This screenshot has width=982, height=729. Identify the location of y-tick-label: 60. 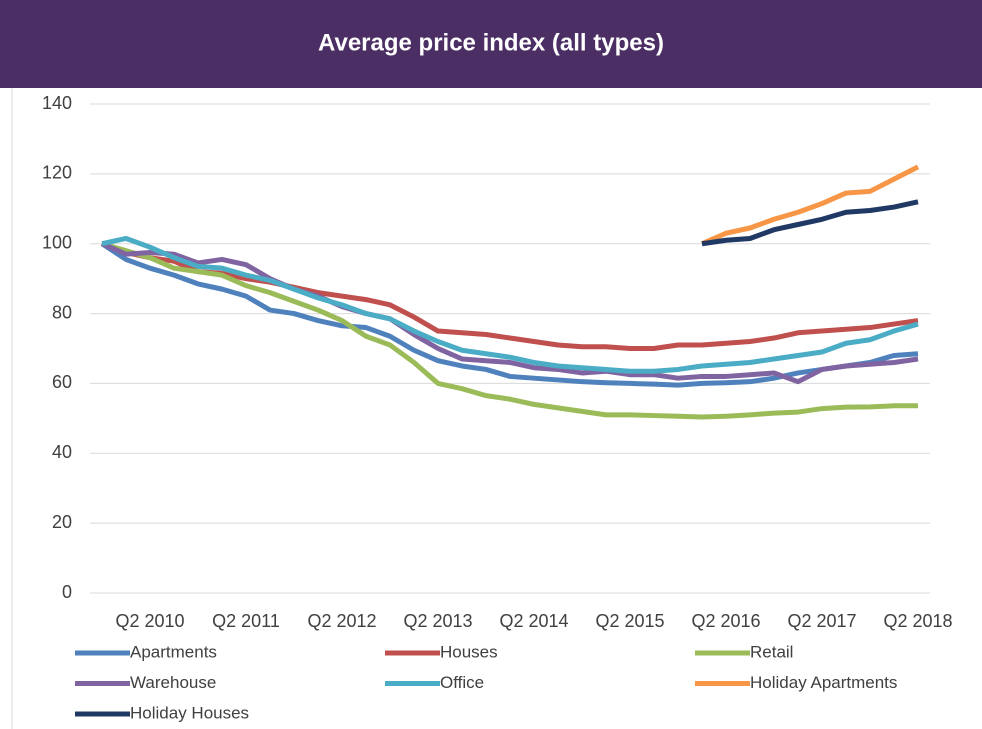
(62, 382).